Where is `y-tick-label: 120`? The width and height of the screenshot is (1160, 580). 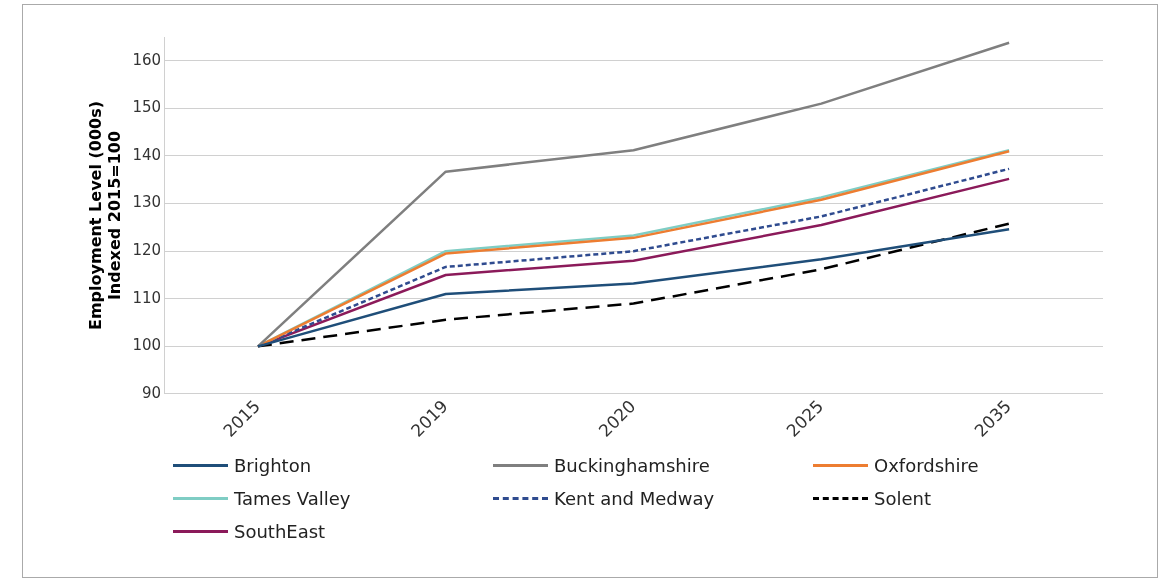 y-tick-label: 120 is located at coordinates (147, 250).